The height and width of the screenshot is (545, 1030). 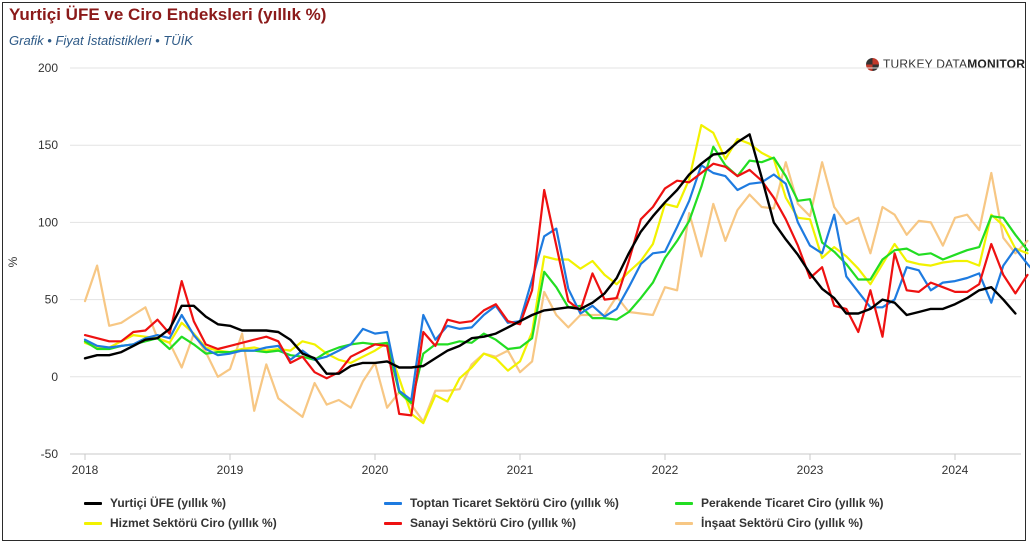 What do you see at coordinates (168, 503) in the screenshot?
I see `legend-label: Yurtiçi ÜFE (yıllık %)` at bounding box center [168, 503].